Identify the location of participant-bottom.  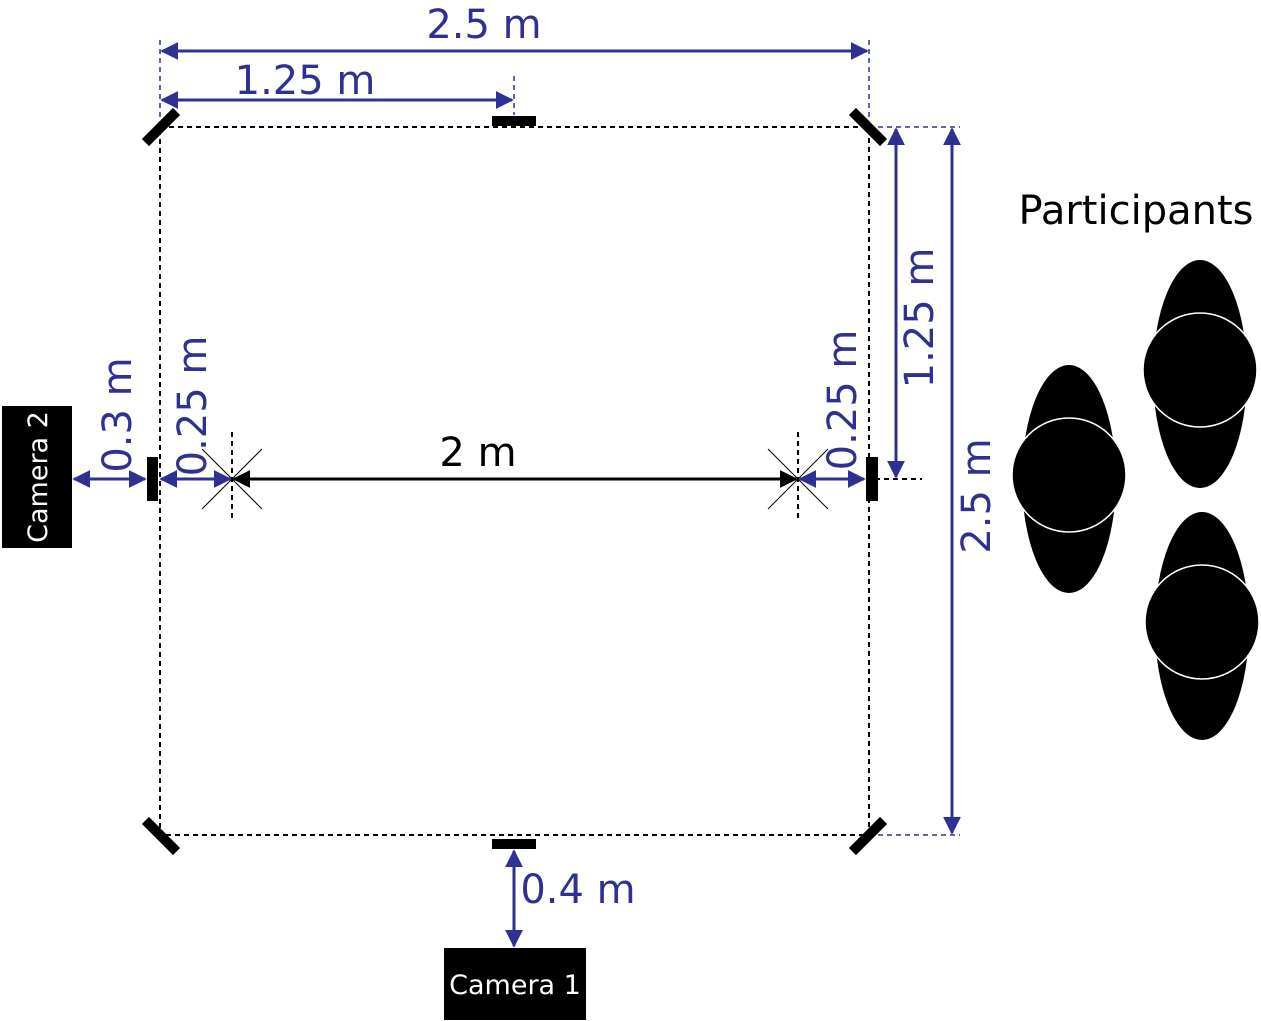
(1202, 626).